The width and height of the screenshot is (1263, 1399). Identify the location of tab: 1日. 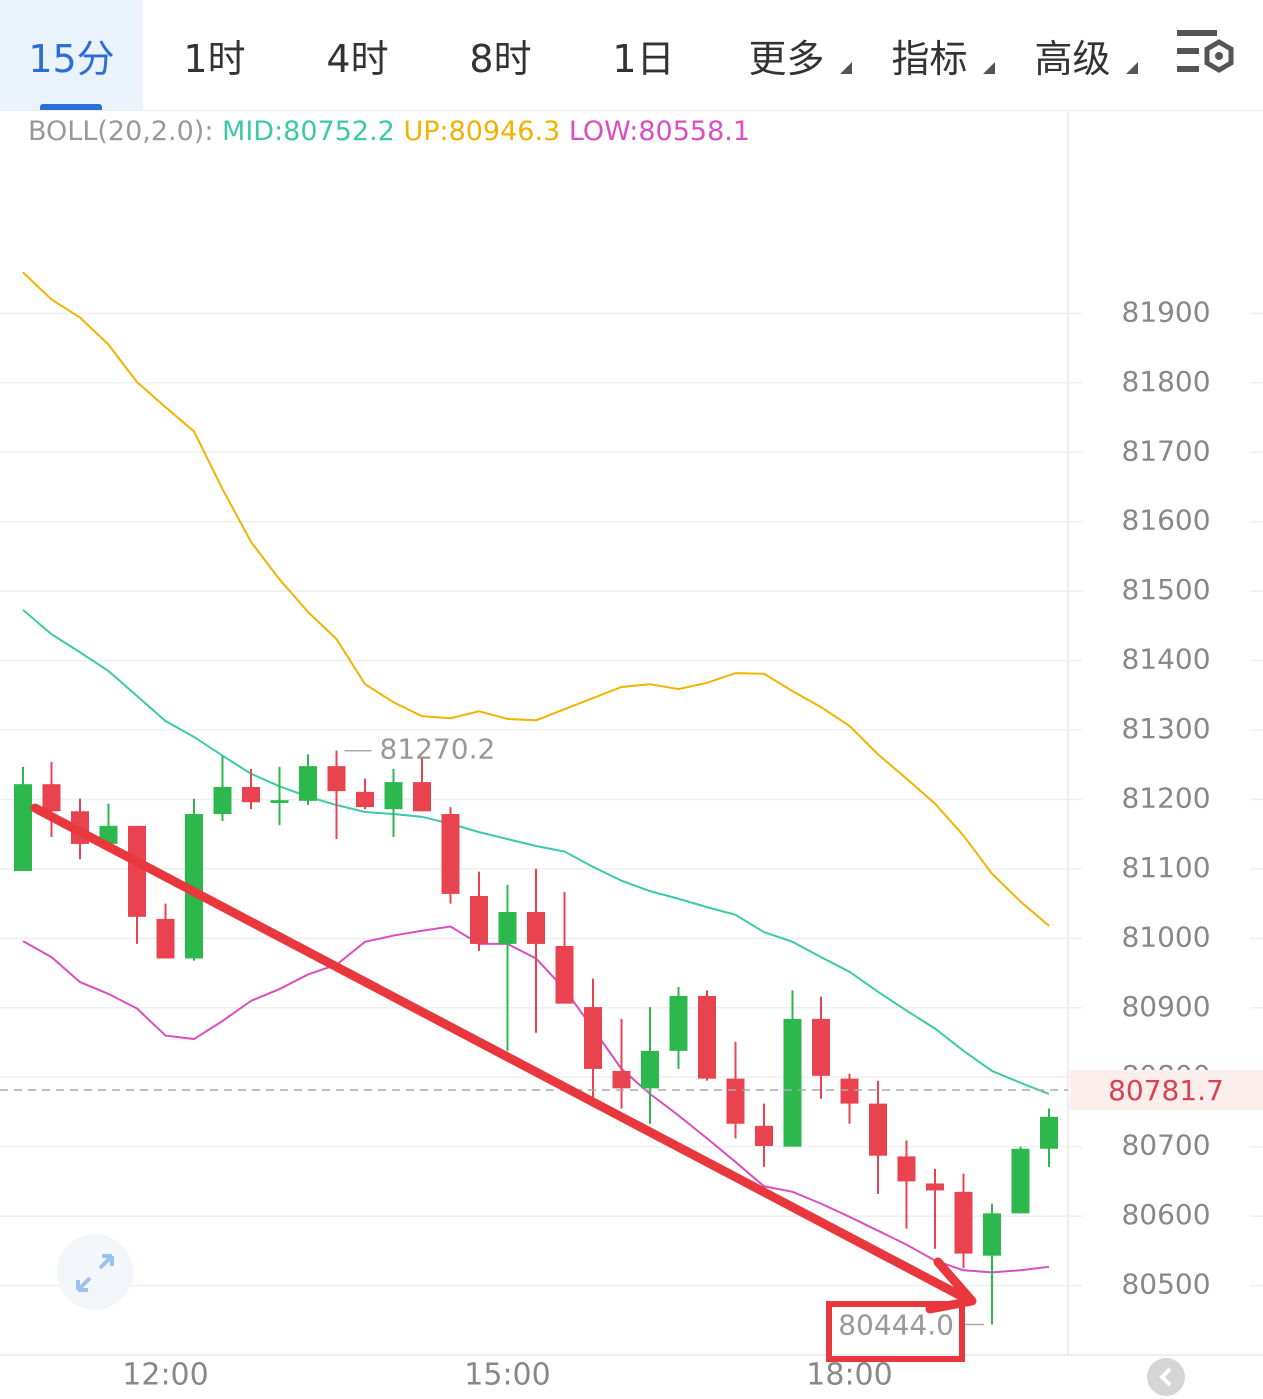
(643, 55).